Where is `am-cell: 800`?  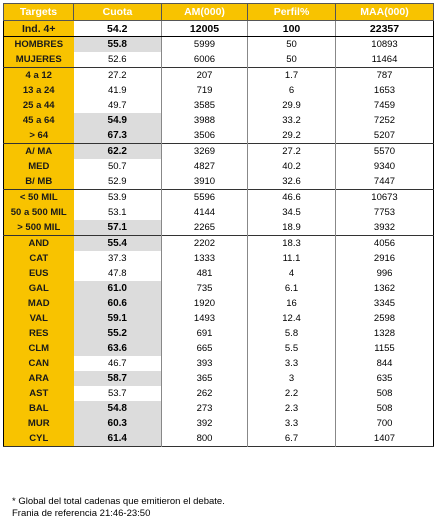
am-cell: 800 is located at coordinates (204, 439).